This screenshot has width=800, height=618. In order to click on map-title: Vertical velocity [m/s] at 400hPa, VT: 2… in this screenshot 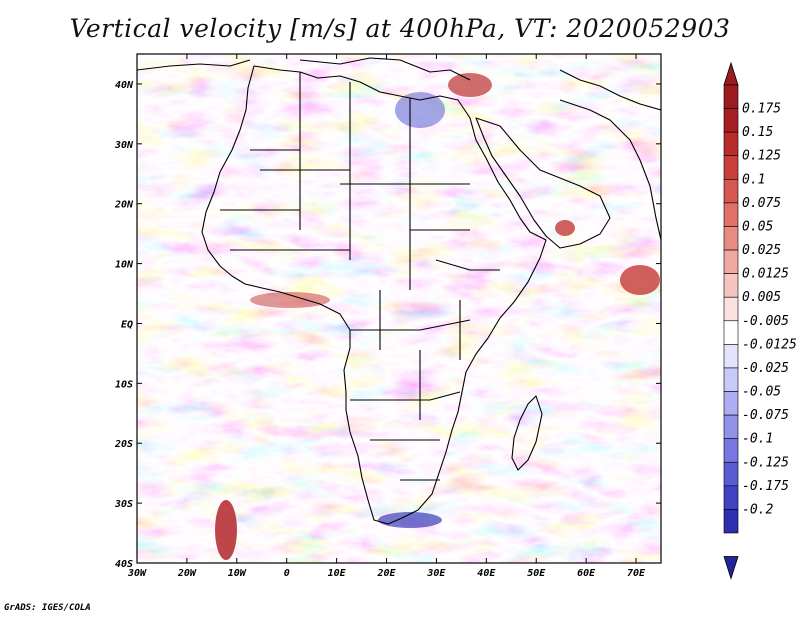, I will do `click(400, 28)`.